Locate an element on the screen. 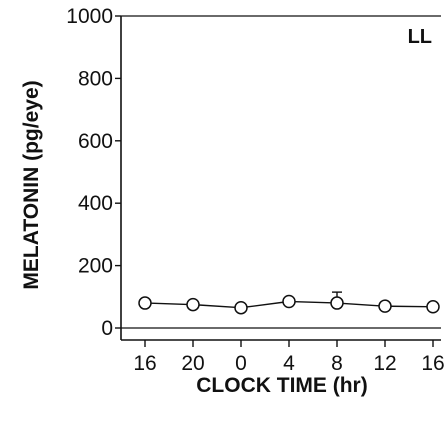 Image resolution: width=445 pixels, height=424 pixels. data-series is located at coordinates (289, 303).